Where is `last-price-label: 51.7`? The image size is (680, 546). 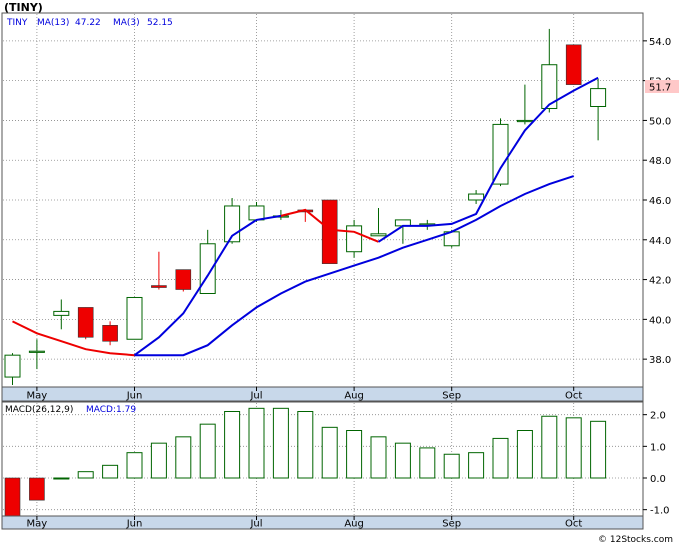 last-price-label: 51.7 is located at coordinates (660, 88).